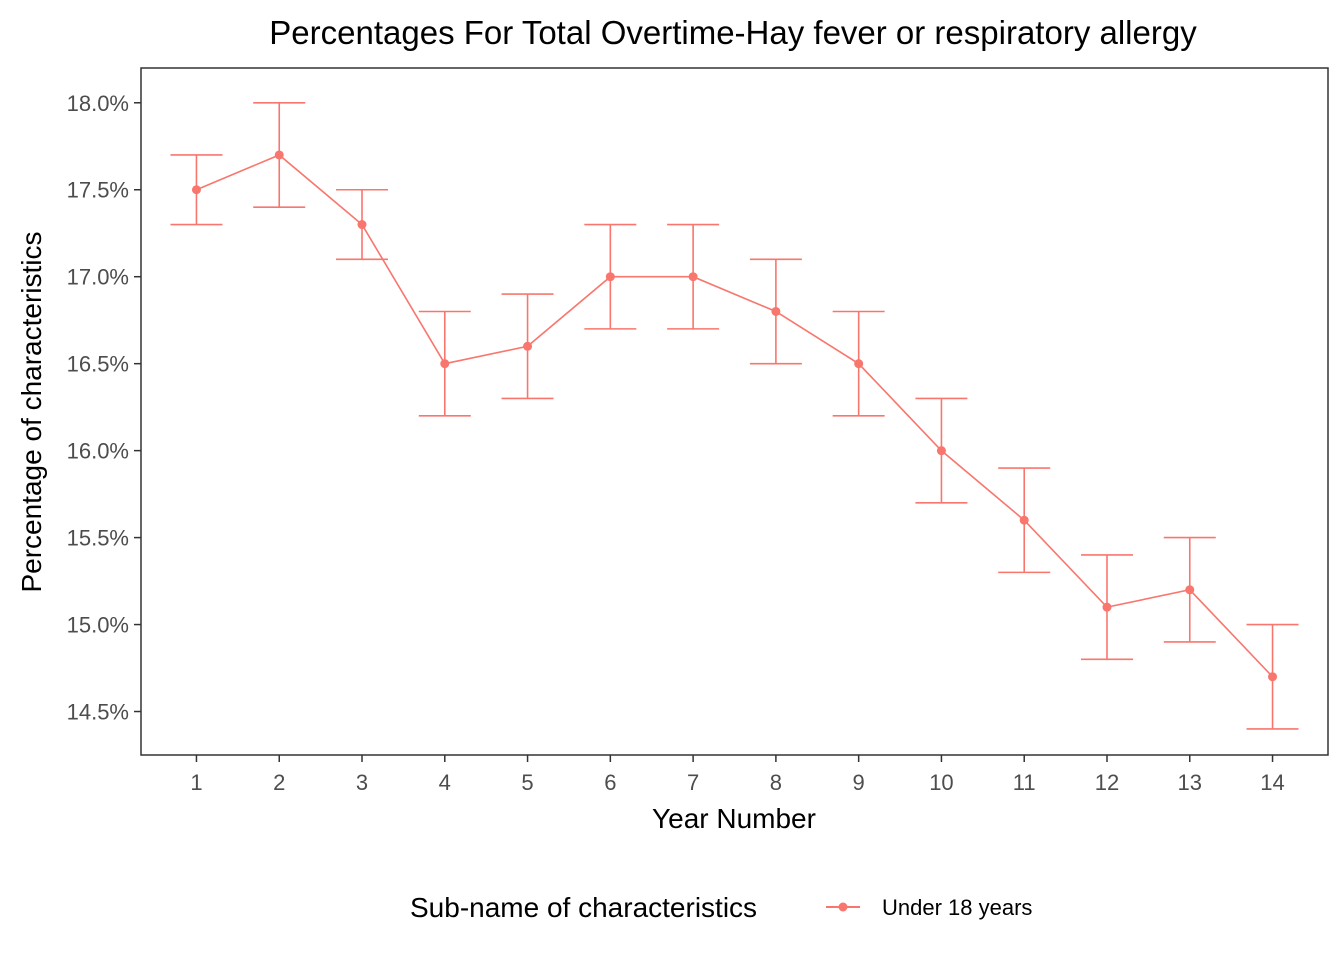 This screenshot has height=960, width=1344. What do you see at coordinates (445, 782) in the screenshot?
I see `x-tick-label: 4` at bounding box center [445, 782].